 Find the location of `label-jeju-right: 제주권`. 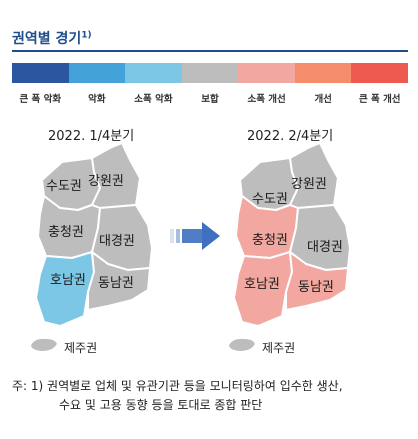

label-jeju-right: 제주권 is located at coordinates (279, 348).